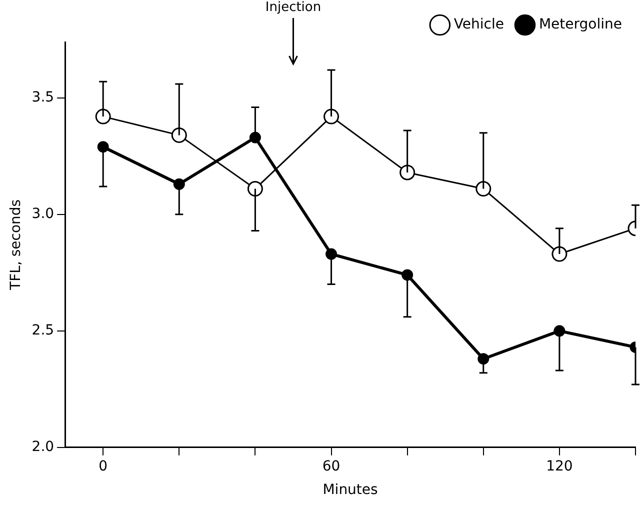 The height and width of the screenshot is (507, 644). What do you see at coordinates (43, 447) in the screenshot?
I see `y-tick-label: 2.0` at bounding box center [43, 447].